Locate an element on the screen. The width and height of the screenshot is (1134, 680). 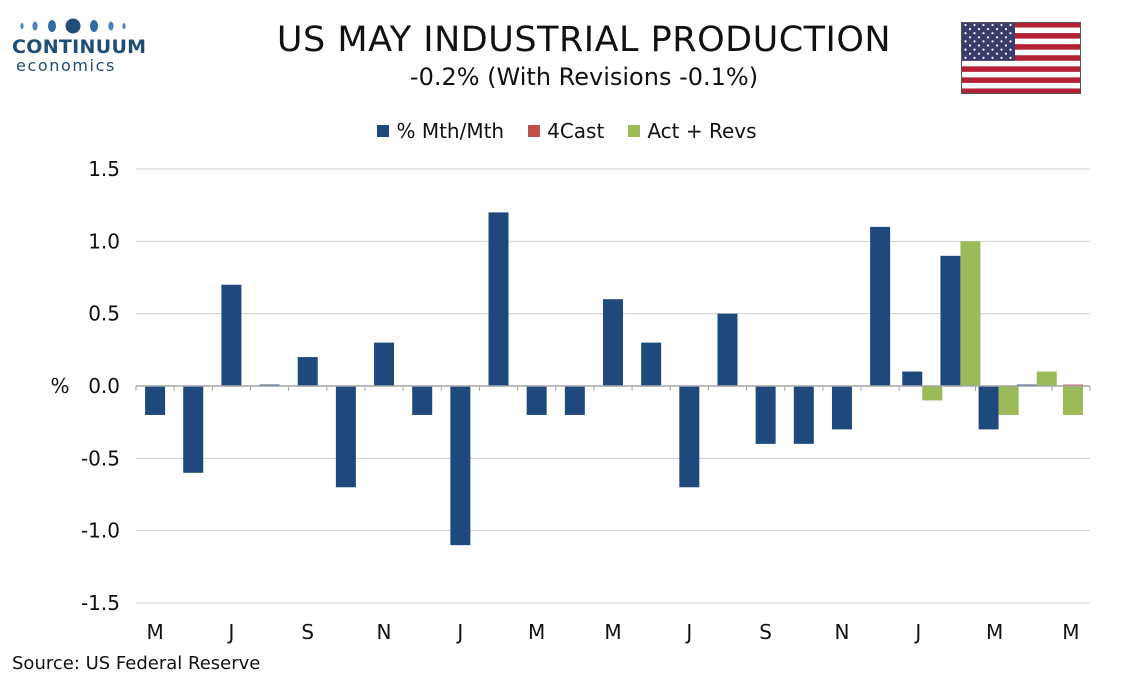
legend-swatch-revs is located at coordinates (634, 131).